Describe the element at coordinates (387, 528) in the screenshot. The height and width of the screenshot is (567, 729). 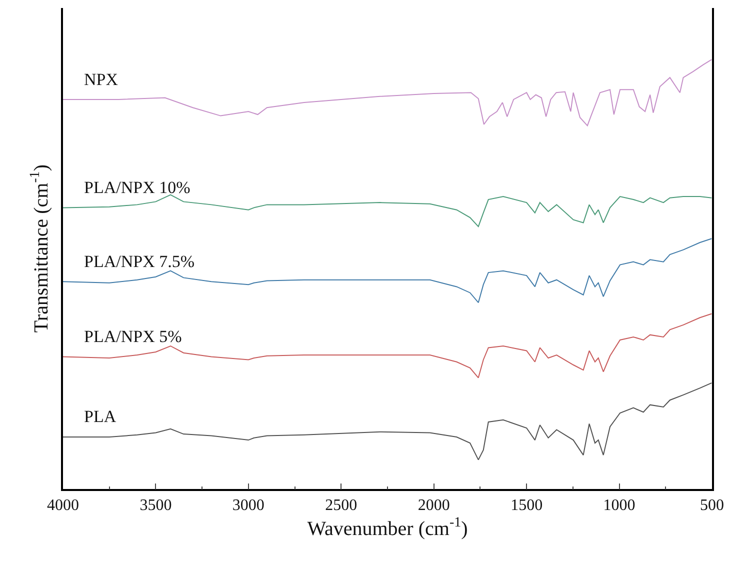
I see `x-axis-title: Wavenumber (cm$^{-1}$)` at that location.